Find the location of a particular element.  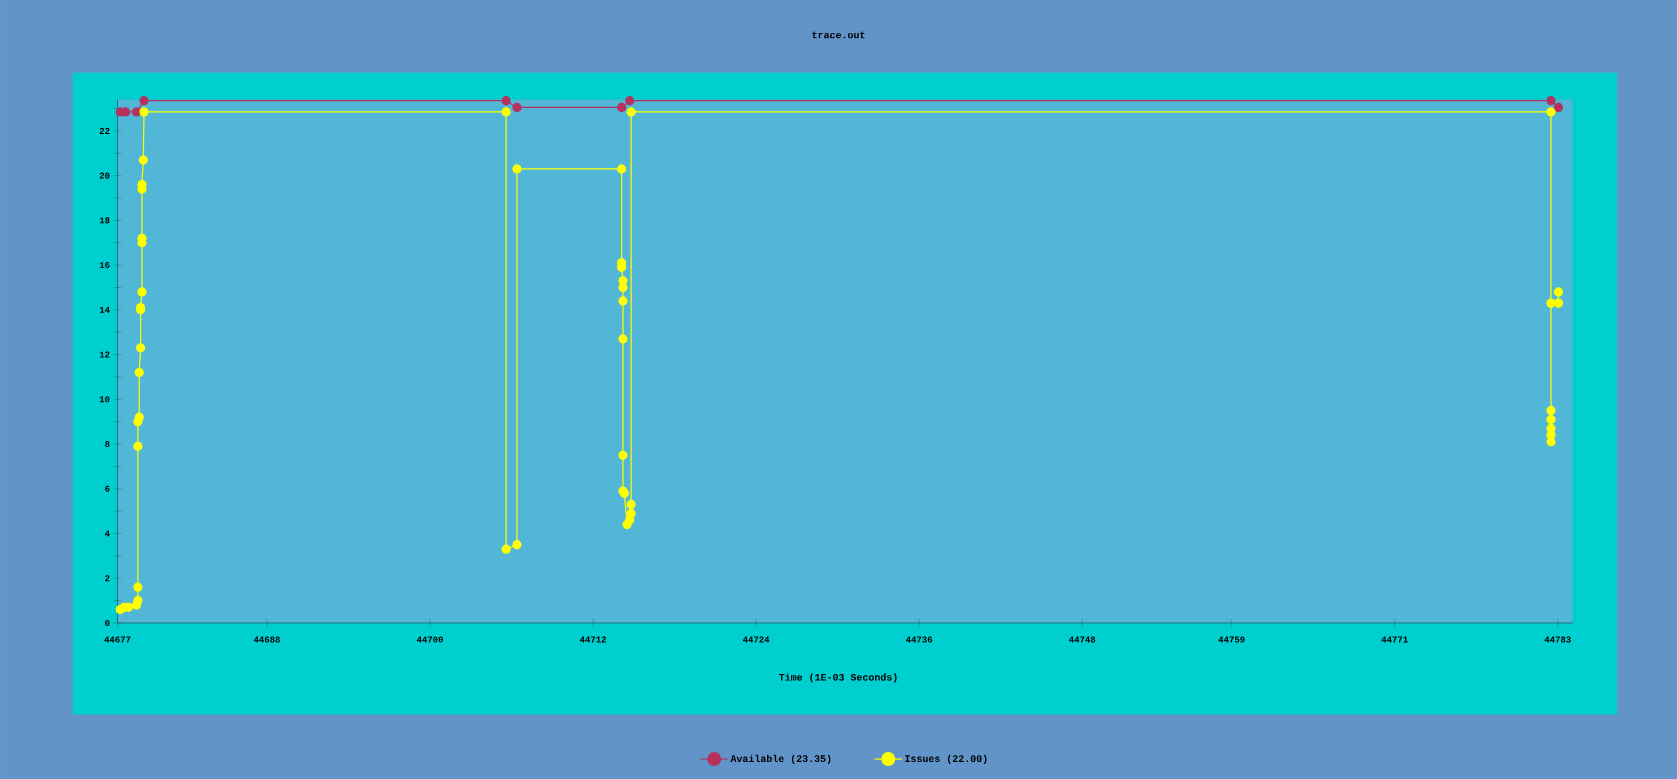

y-tick-label: 20 is located at coordinates (104, 175).